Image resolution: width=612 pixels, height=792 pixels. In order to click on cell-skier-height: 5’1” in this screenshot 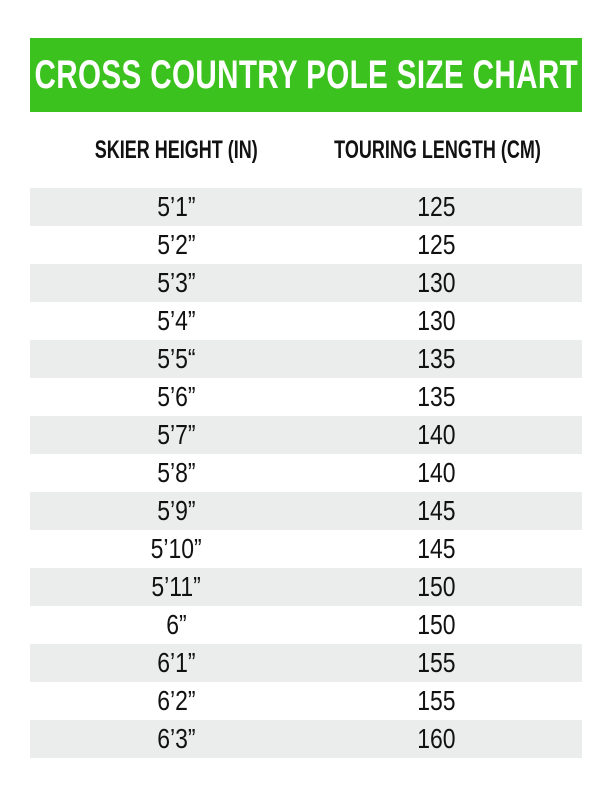, I will do `click(176, 207)`.